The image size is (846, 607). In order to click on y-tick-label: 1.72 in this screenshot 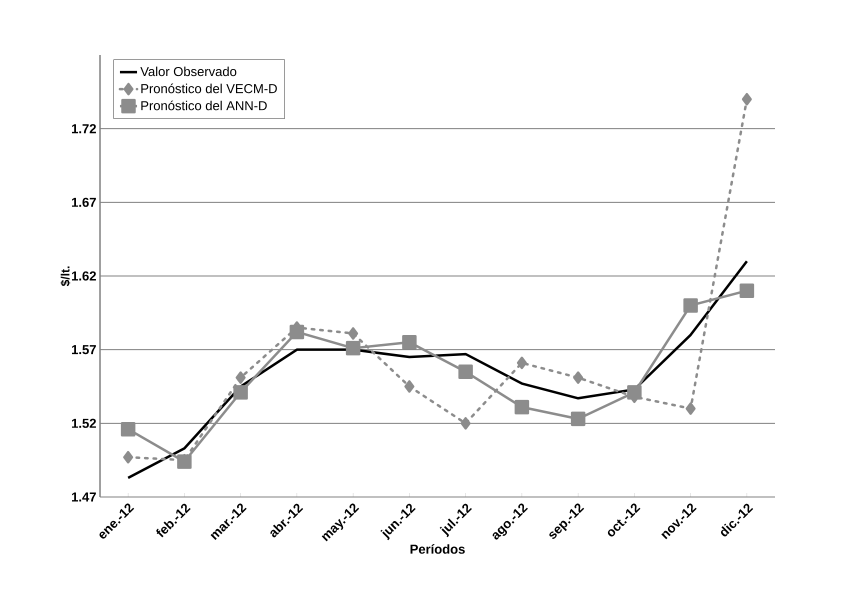, I will do `click(84, 129)`.